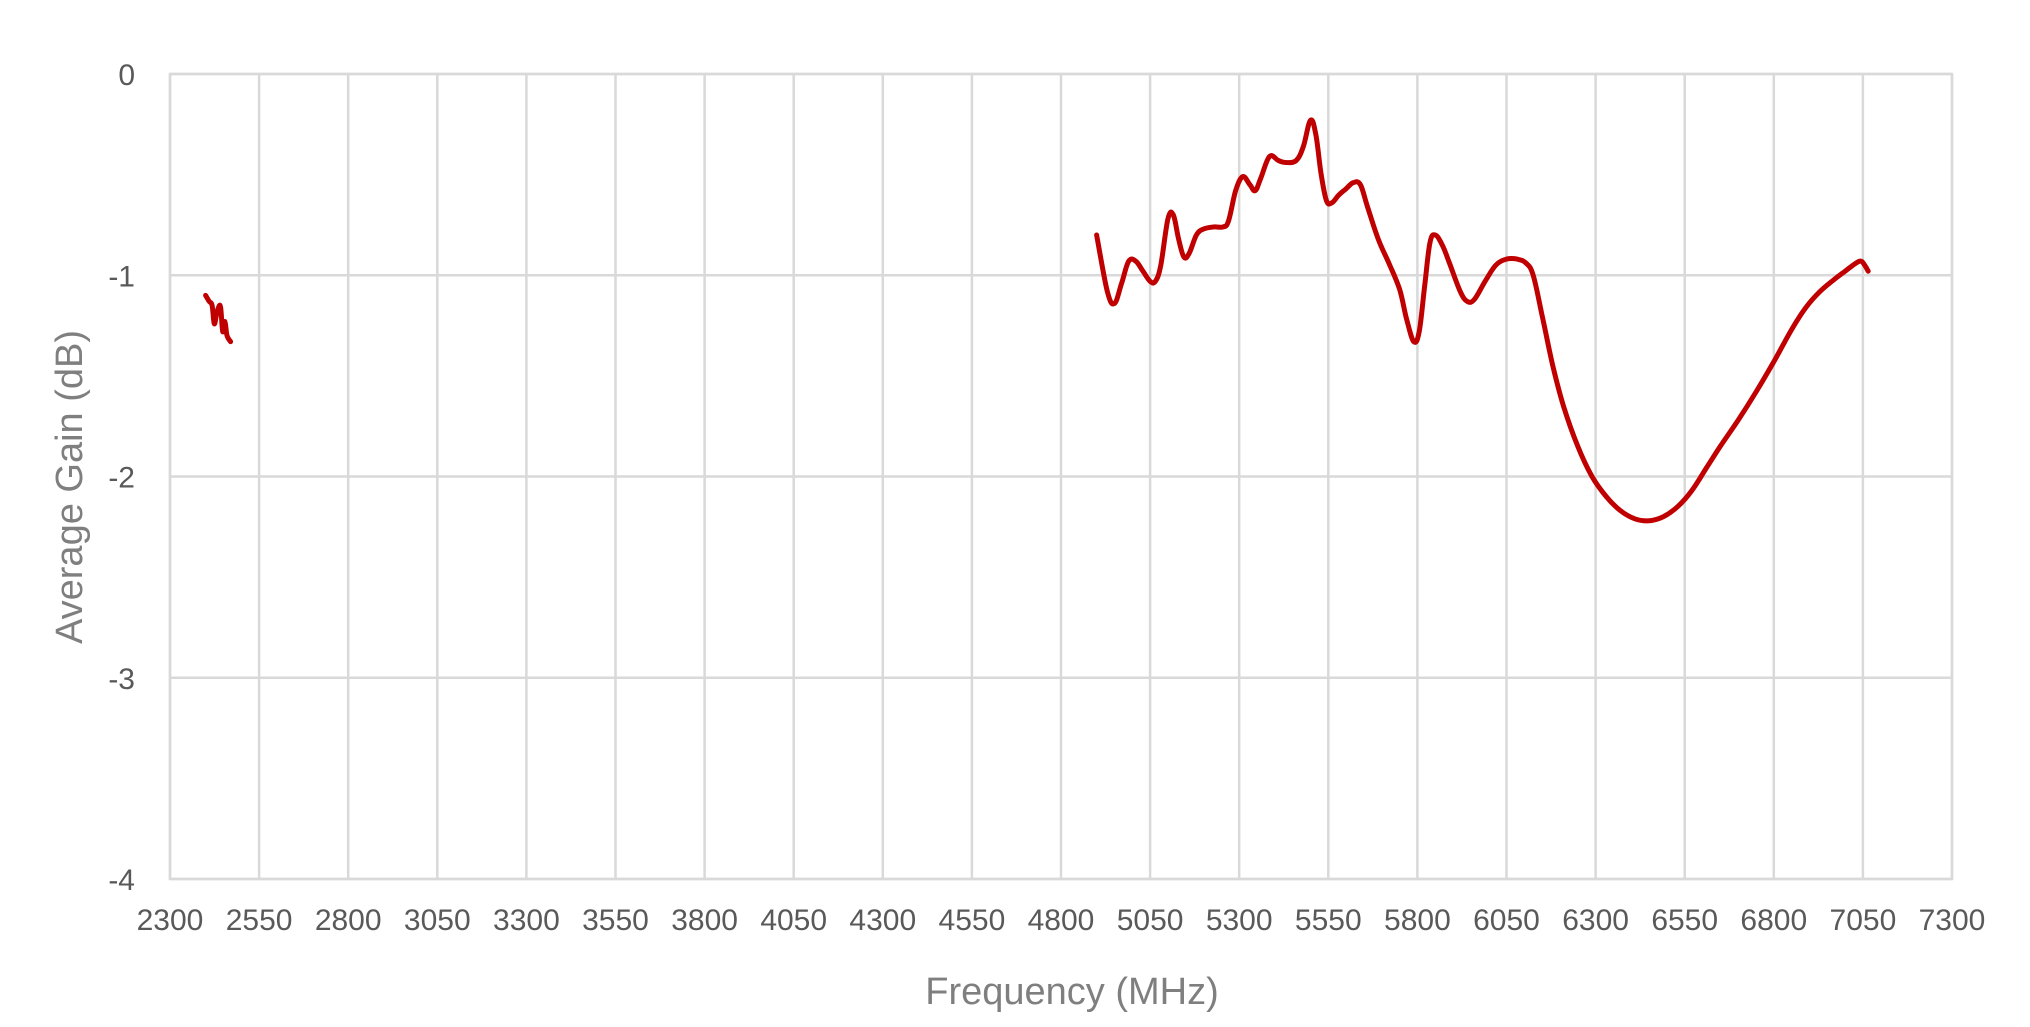 The width and height of the screenshot is (2030, 1027). Describe the element at coordinates (70, 487) in the screenshot. I see `y-axis-title: Average Gain (dB)` at that location.